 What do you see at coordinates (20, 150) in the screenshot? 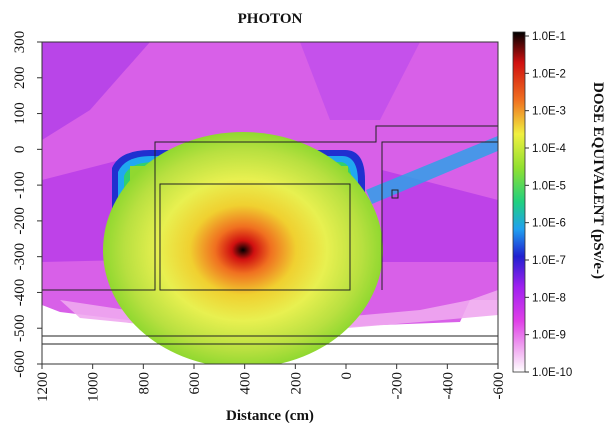
I see `y-tick-label: 0` at bounding box center [20, 150].